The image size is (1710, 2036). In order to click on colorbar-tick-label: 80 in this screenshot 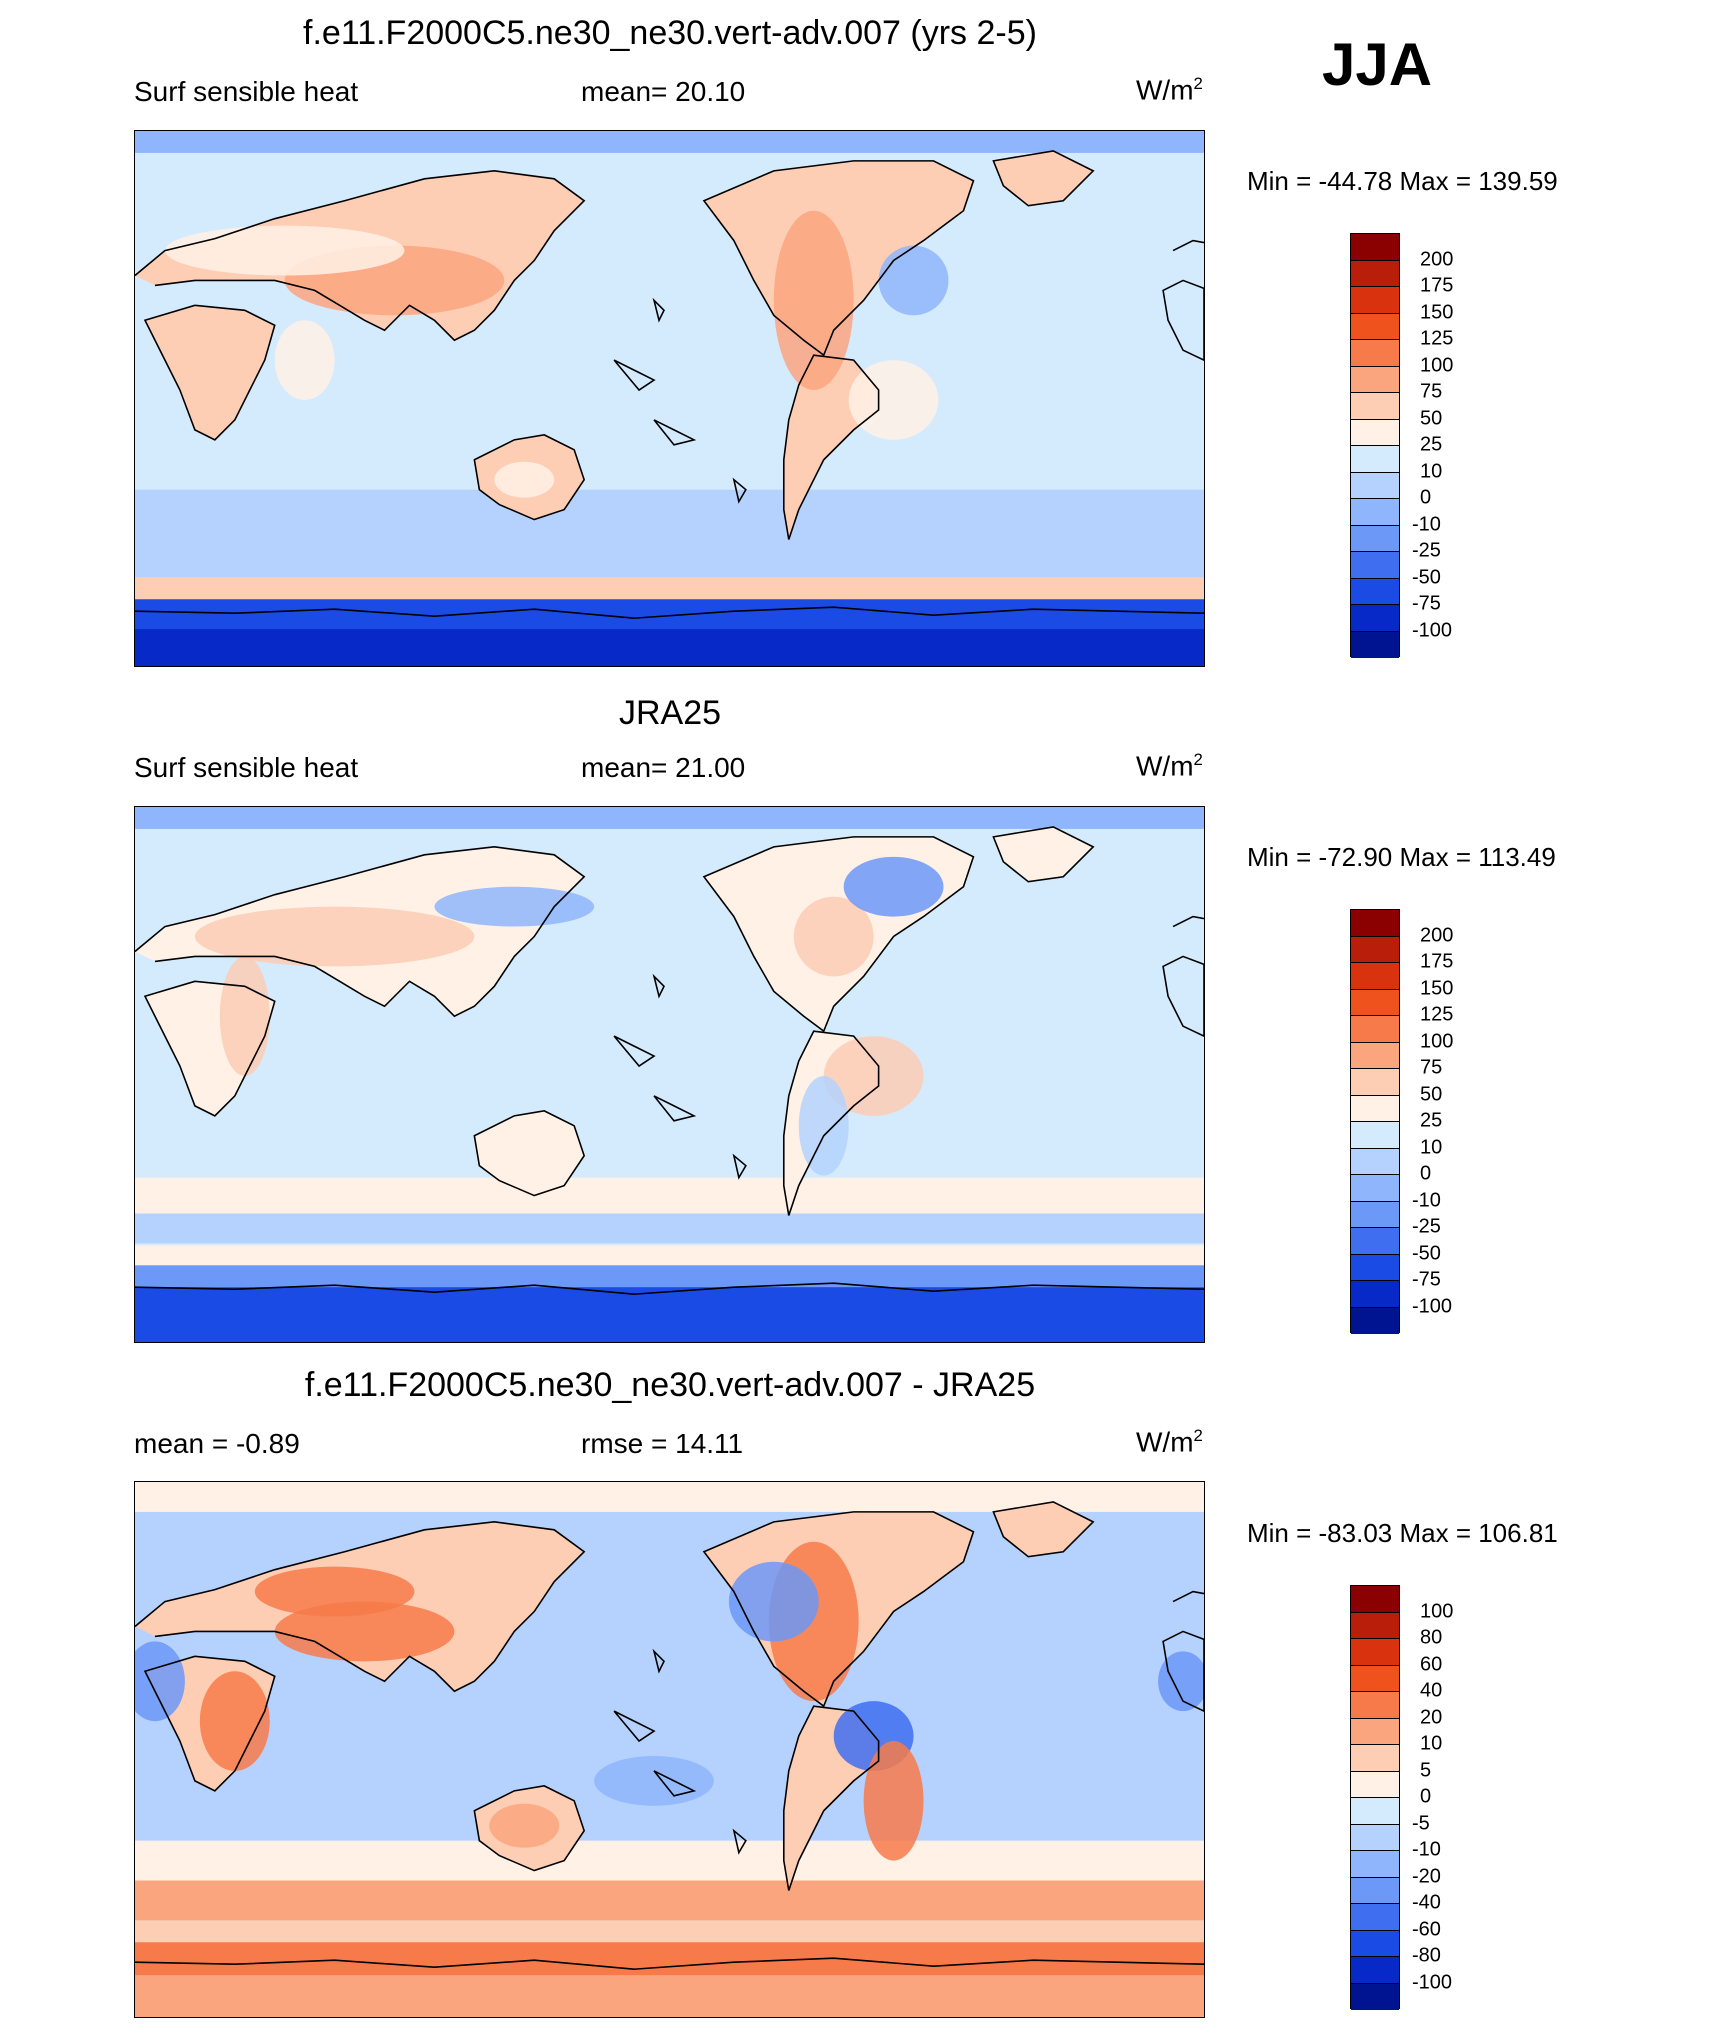, I will do `click(1431, 1637)`.